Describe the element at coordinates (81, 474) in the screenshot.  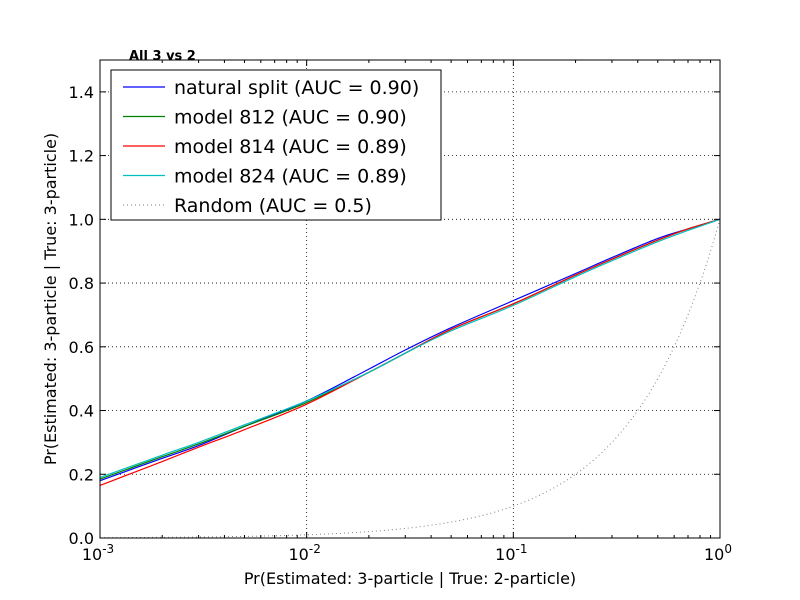
I see `y-tick-label: 0.2` at that location.